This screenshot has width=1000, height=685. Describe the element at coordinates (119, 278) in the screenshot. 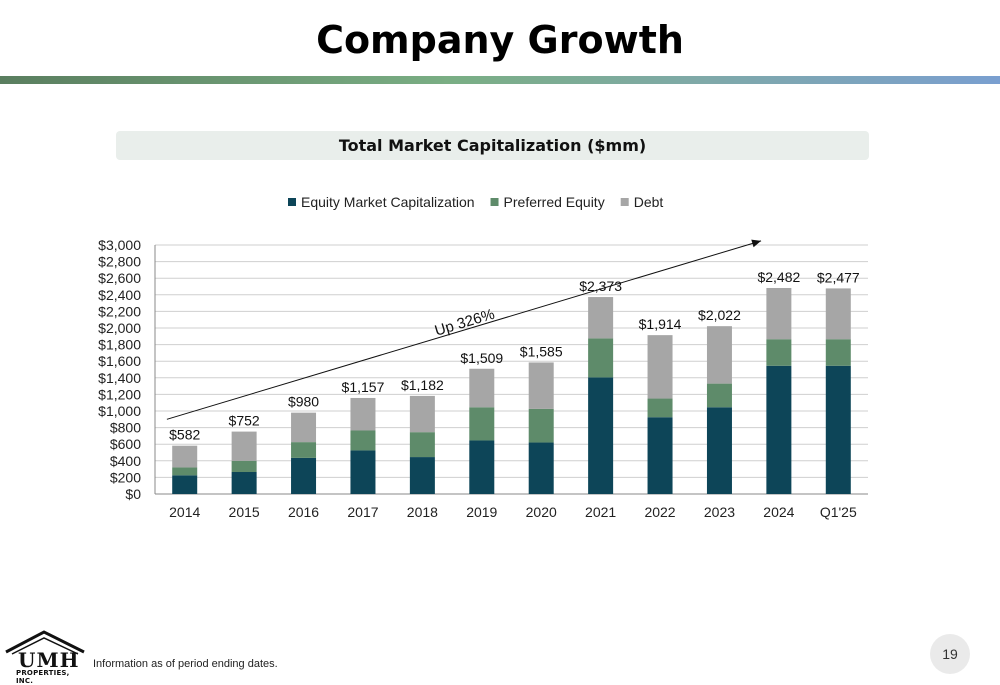

I see `y-tick-label: $2,600` at that location.